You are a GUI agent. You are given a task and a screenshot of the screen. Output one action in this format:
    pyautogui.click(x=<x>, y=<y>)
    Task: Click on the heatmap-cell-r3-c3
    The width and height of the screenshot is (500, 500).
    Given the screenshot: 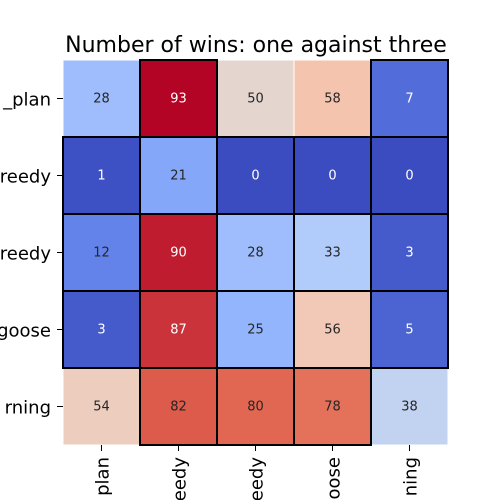 What is the action you would take?
    pyautogui.click(x=332, y=329)
    